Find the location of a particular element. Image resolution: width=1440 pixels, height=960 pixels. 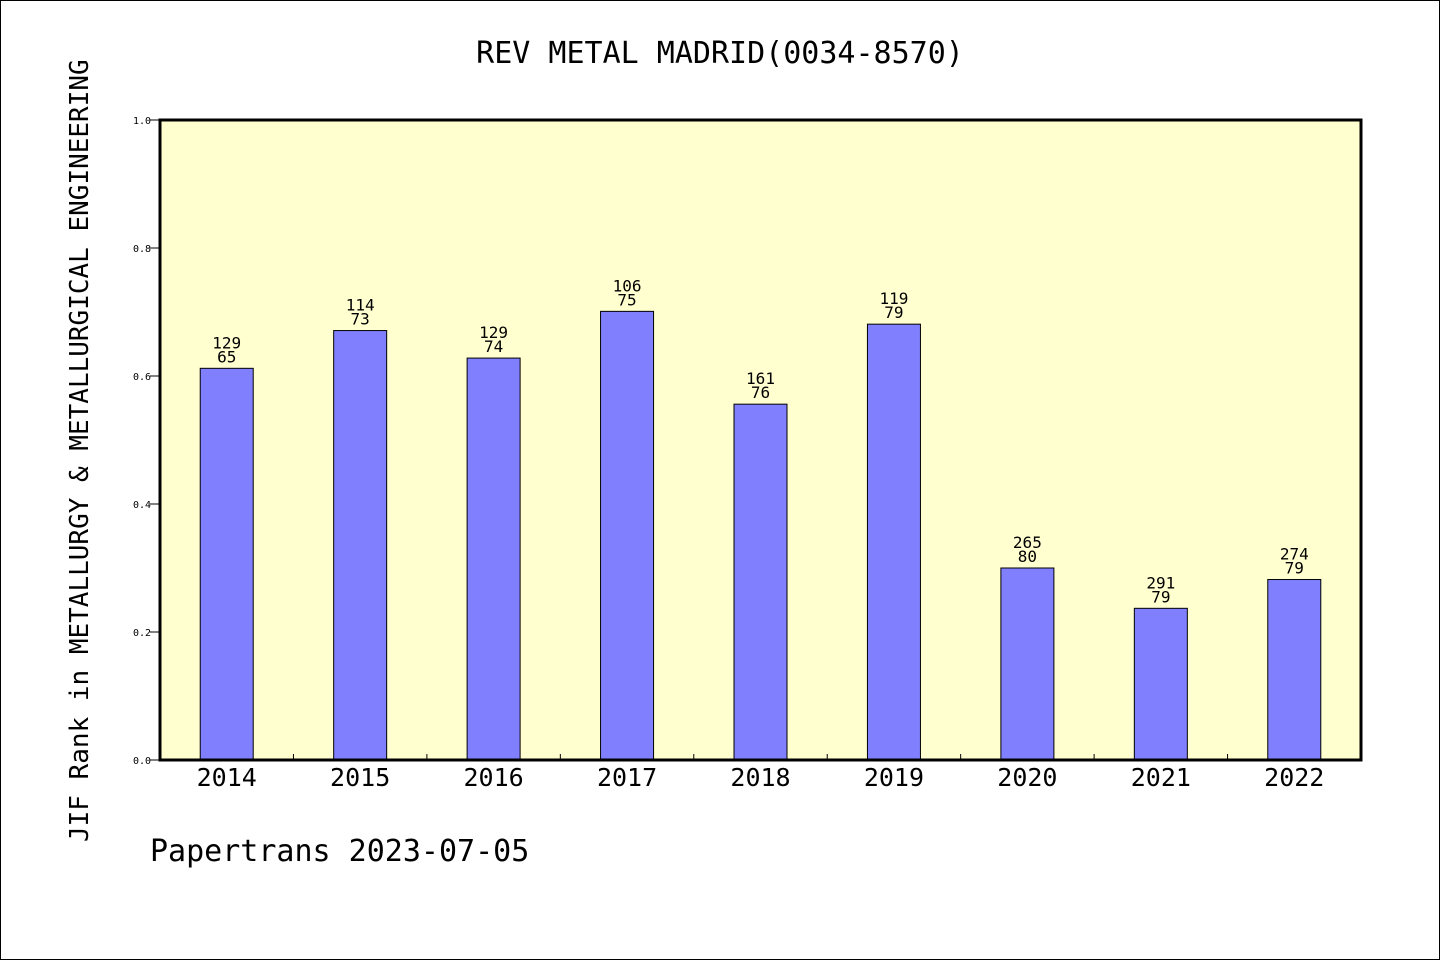

bar-label-bottom-2019: 79 is located at coordinates (893, 312).